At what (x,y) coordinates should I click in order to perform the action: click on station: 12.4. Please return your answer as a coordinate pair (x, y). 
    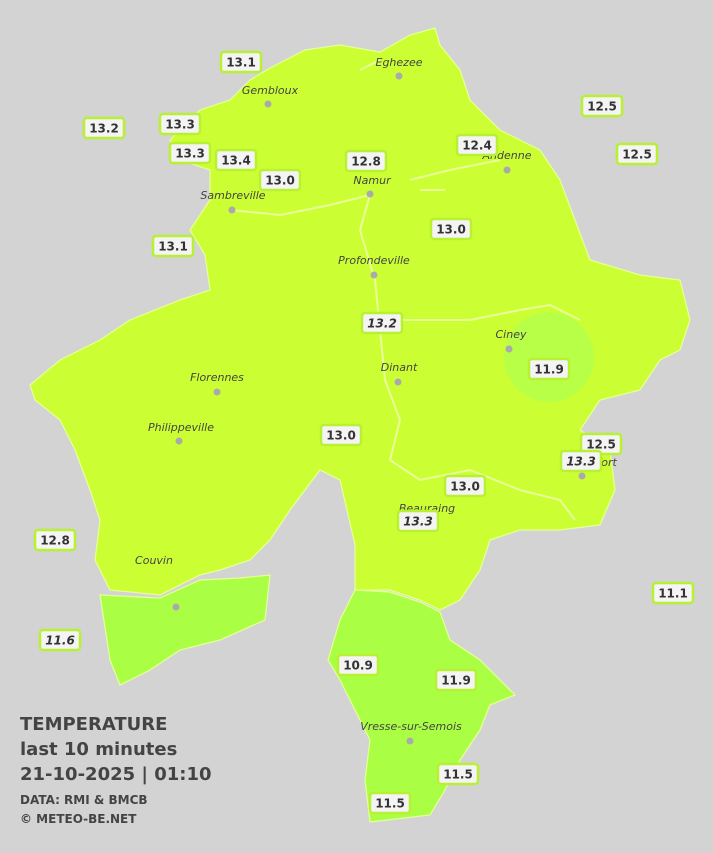
    Looking at the image, I should click on (477, 145).